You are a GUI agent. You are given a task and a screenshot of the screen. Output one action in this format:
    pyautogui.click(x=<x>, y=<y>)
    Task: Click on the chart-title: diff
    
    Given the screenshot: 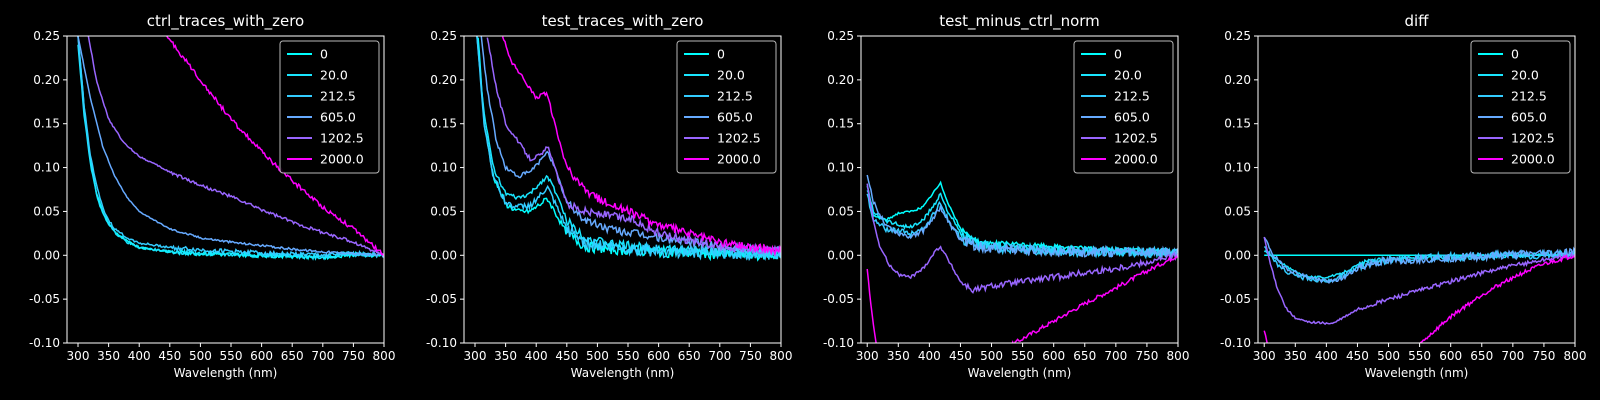 What is the action you would take?
    pyautogui.click(x=1416, y=21)
    